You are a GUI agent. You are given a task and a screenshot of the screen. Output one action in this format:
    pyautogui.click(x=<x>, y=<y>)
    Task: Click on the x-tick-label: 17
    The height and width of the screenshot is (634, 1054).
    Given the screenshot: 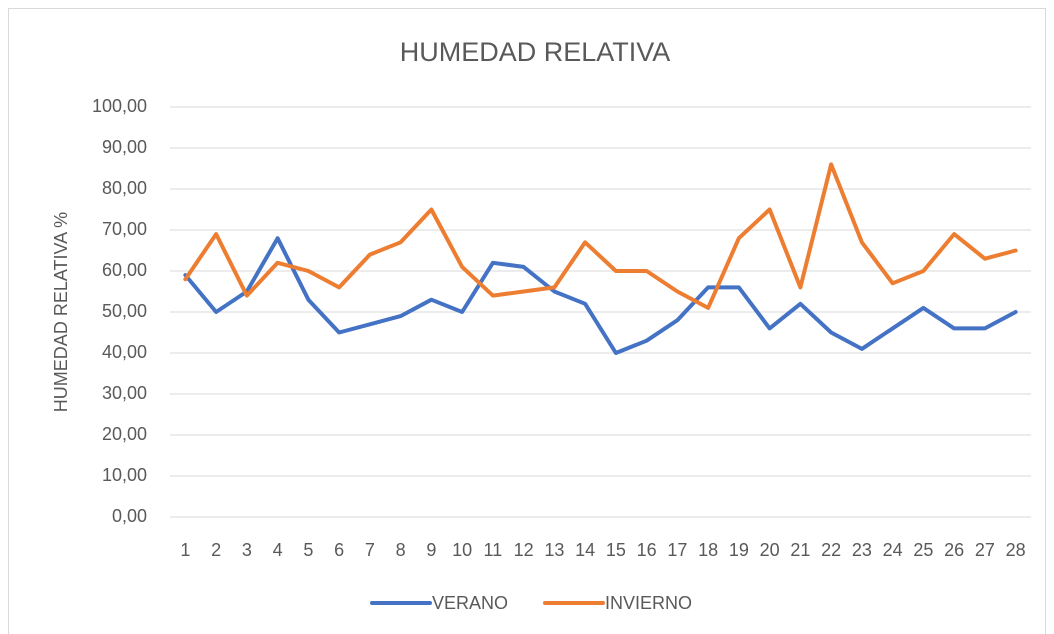 What is the action you would take?
    pyautogui.click(x=677, y=550)
    